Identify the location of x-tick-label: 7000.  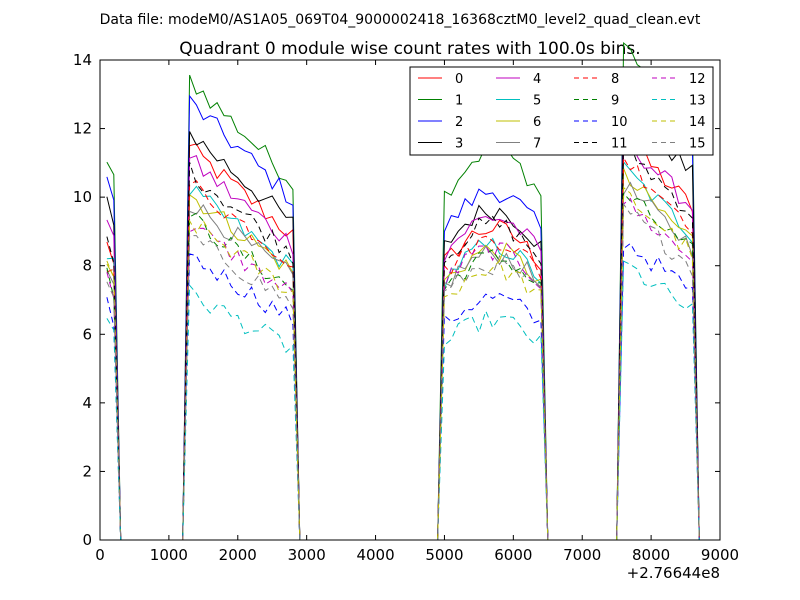
(582, 555).